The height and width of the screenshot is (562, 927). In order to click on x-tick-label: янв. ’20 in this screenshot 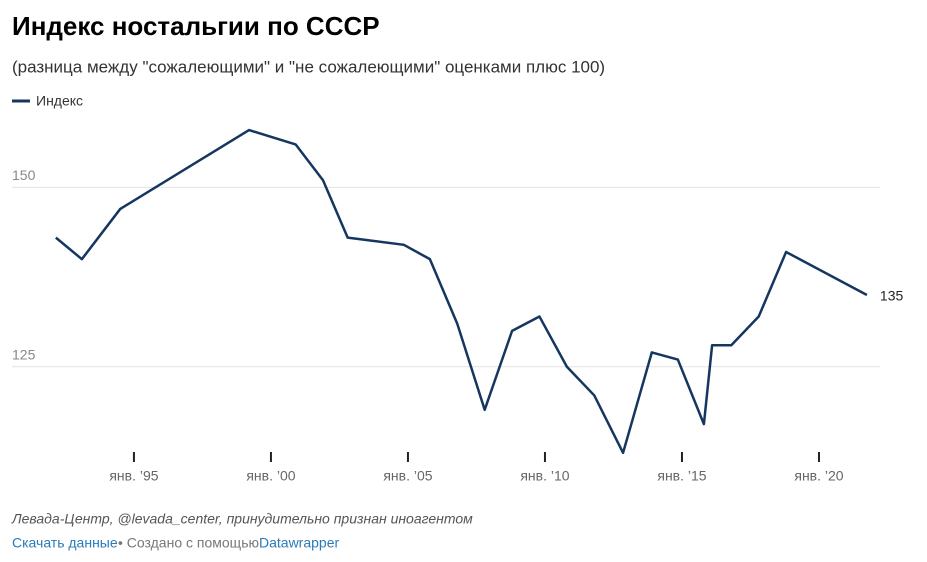, I will do `click(818, 476)`.